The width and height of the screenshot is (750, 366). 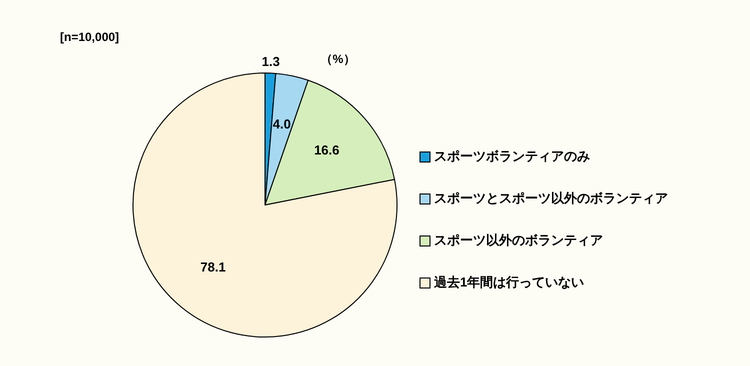 I want to click on data-label: 1.3, so click(x=271, y=61).